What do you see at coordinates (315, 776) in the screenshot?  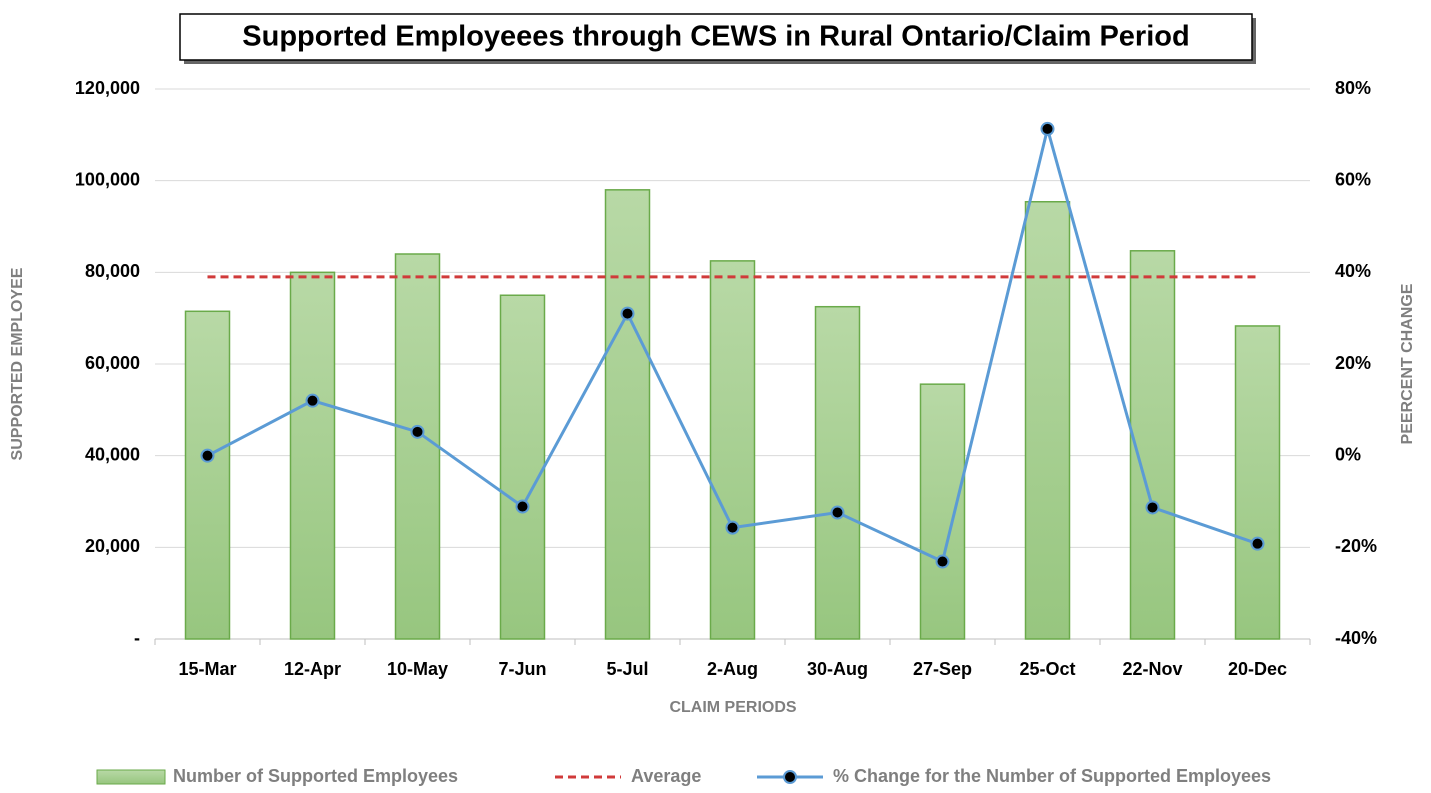 I see `legend-label: Number of Supported Employees` at bounding box center [315, 776].